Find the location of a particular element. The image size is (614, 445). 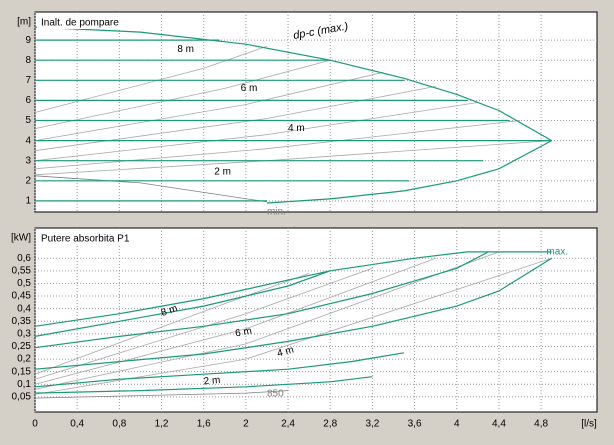

x-axis-label: [l/s] is located at coordinates (589, 424).